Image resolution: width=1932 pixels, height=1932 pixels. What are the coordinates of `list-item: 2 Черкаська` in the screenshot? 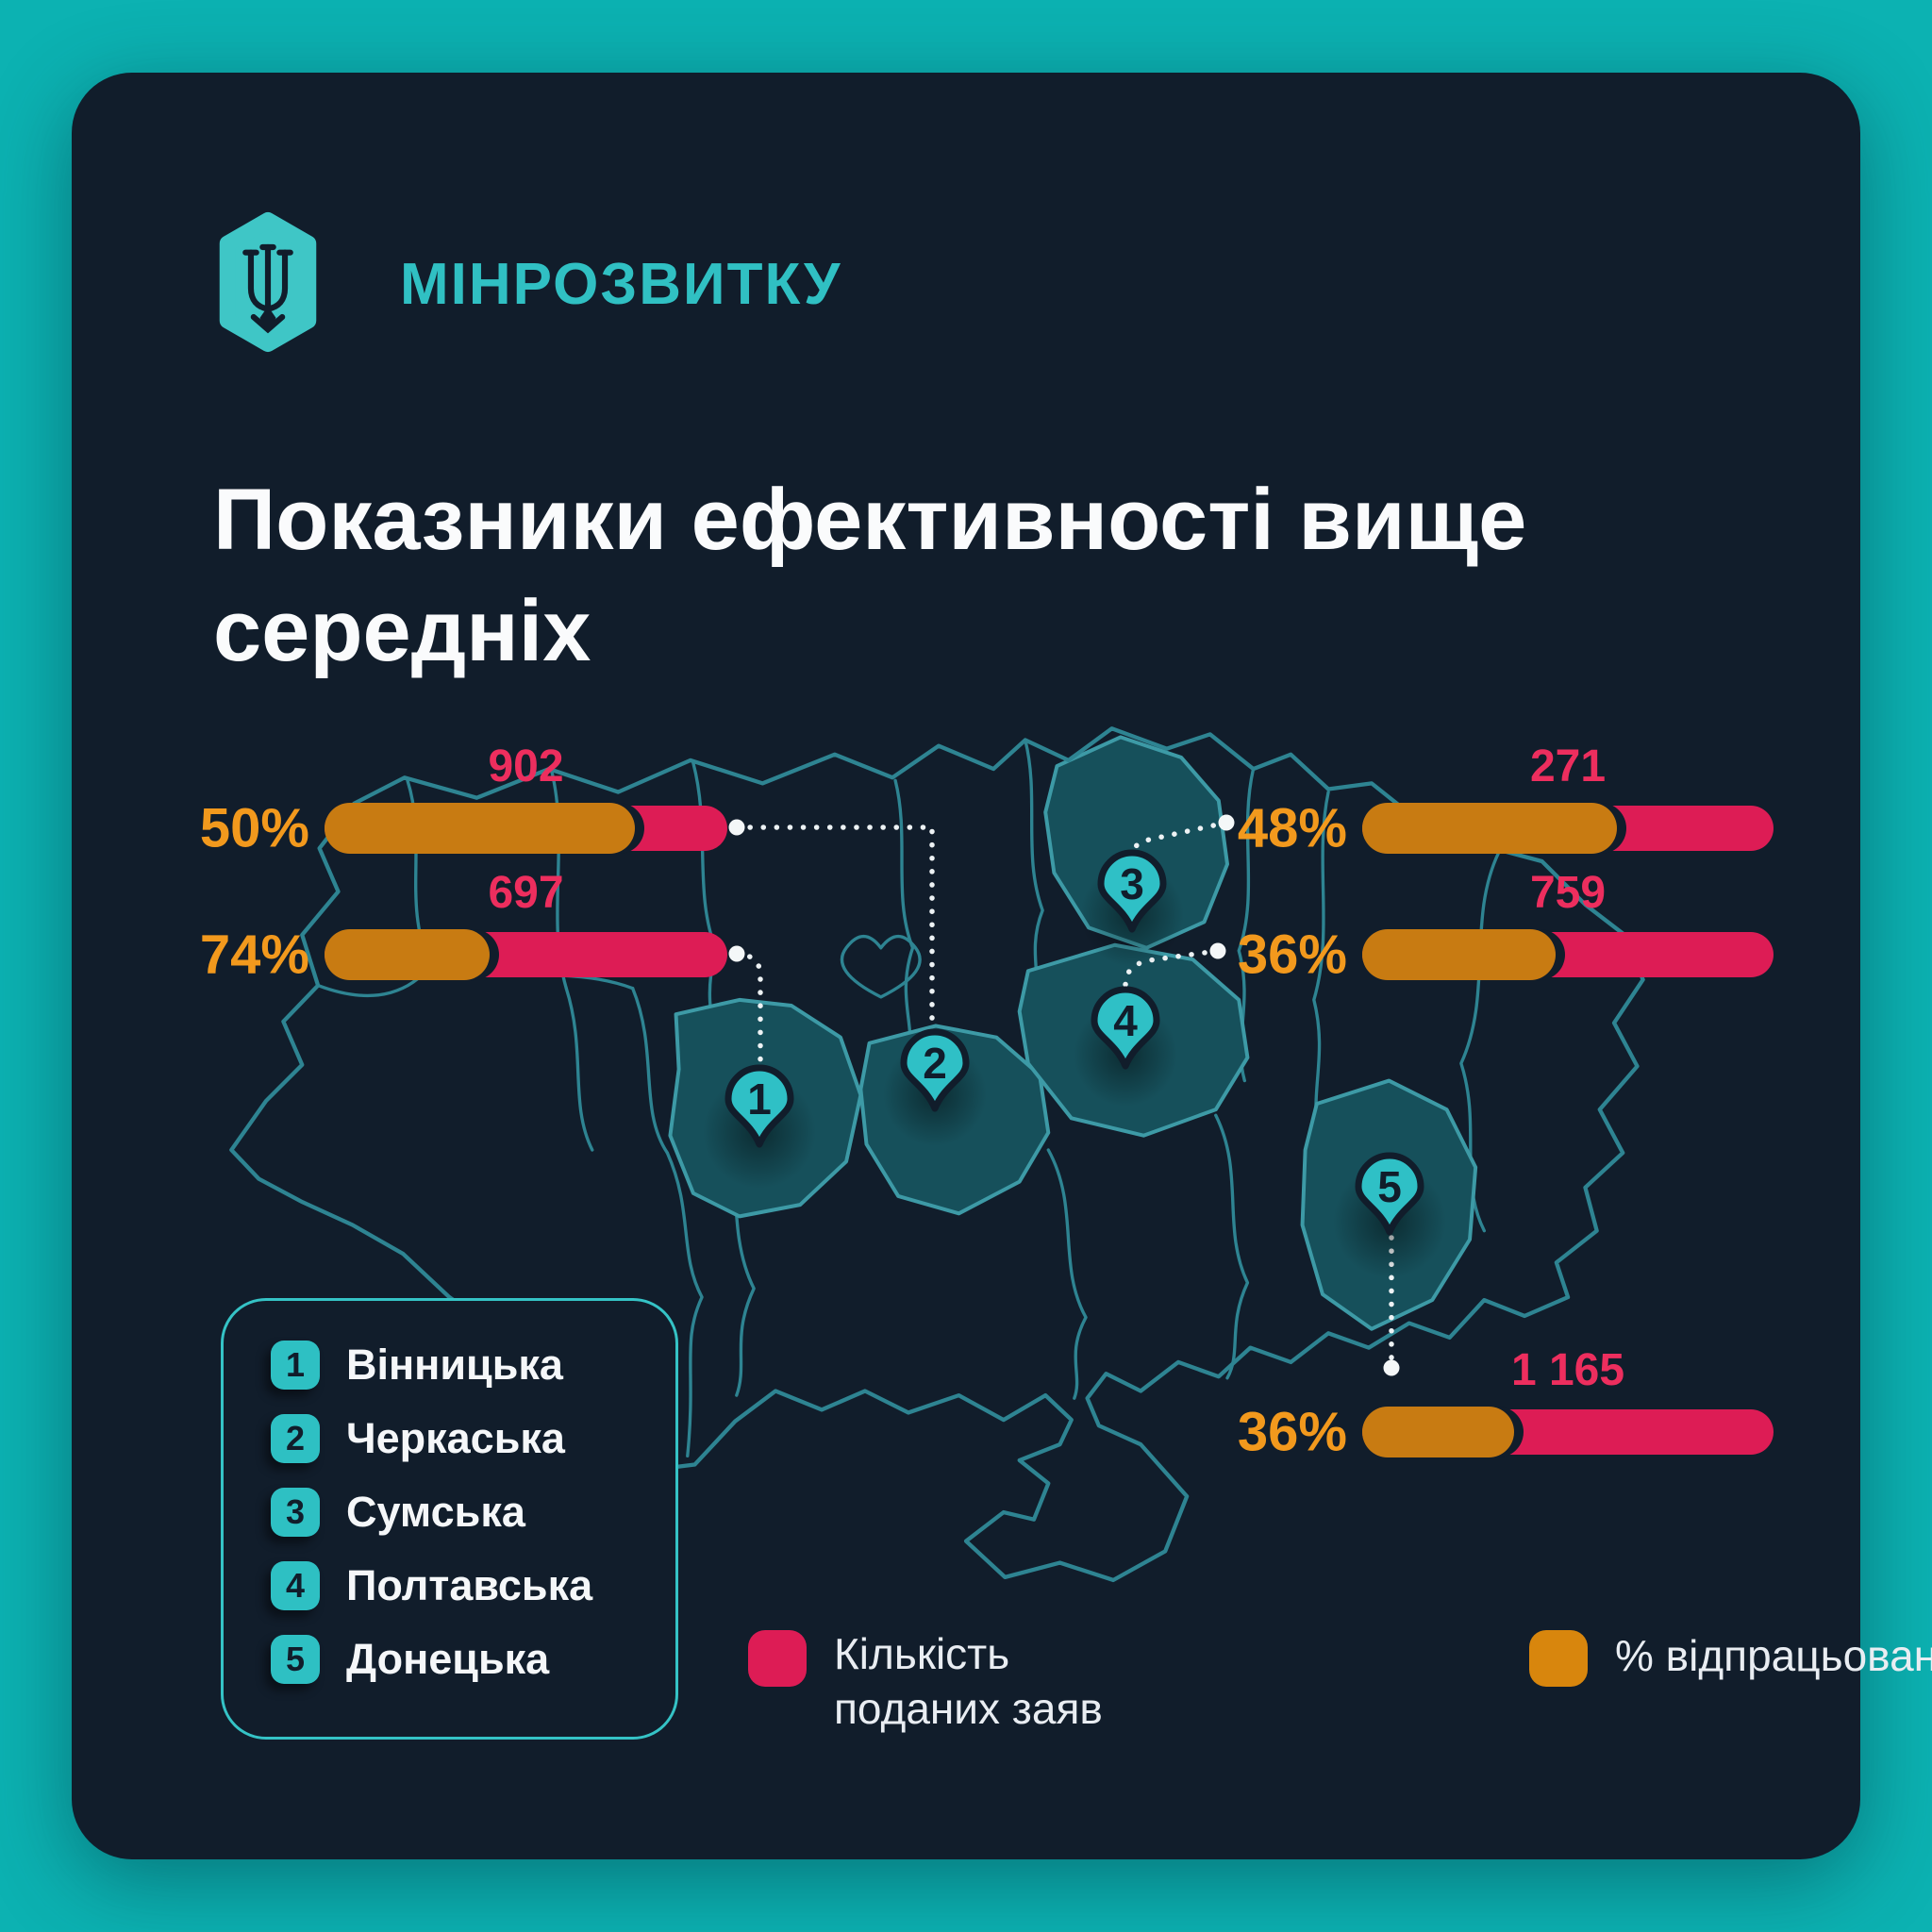 It's located at (473, 1439).